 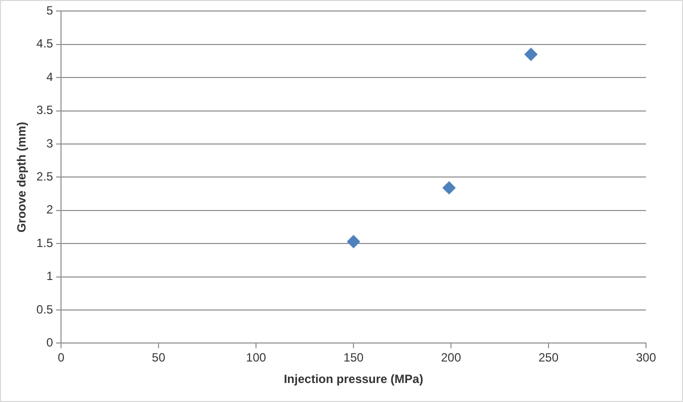 I want to click on x-tick-label: 200, so click(x=451, y=357).